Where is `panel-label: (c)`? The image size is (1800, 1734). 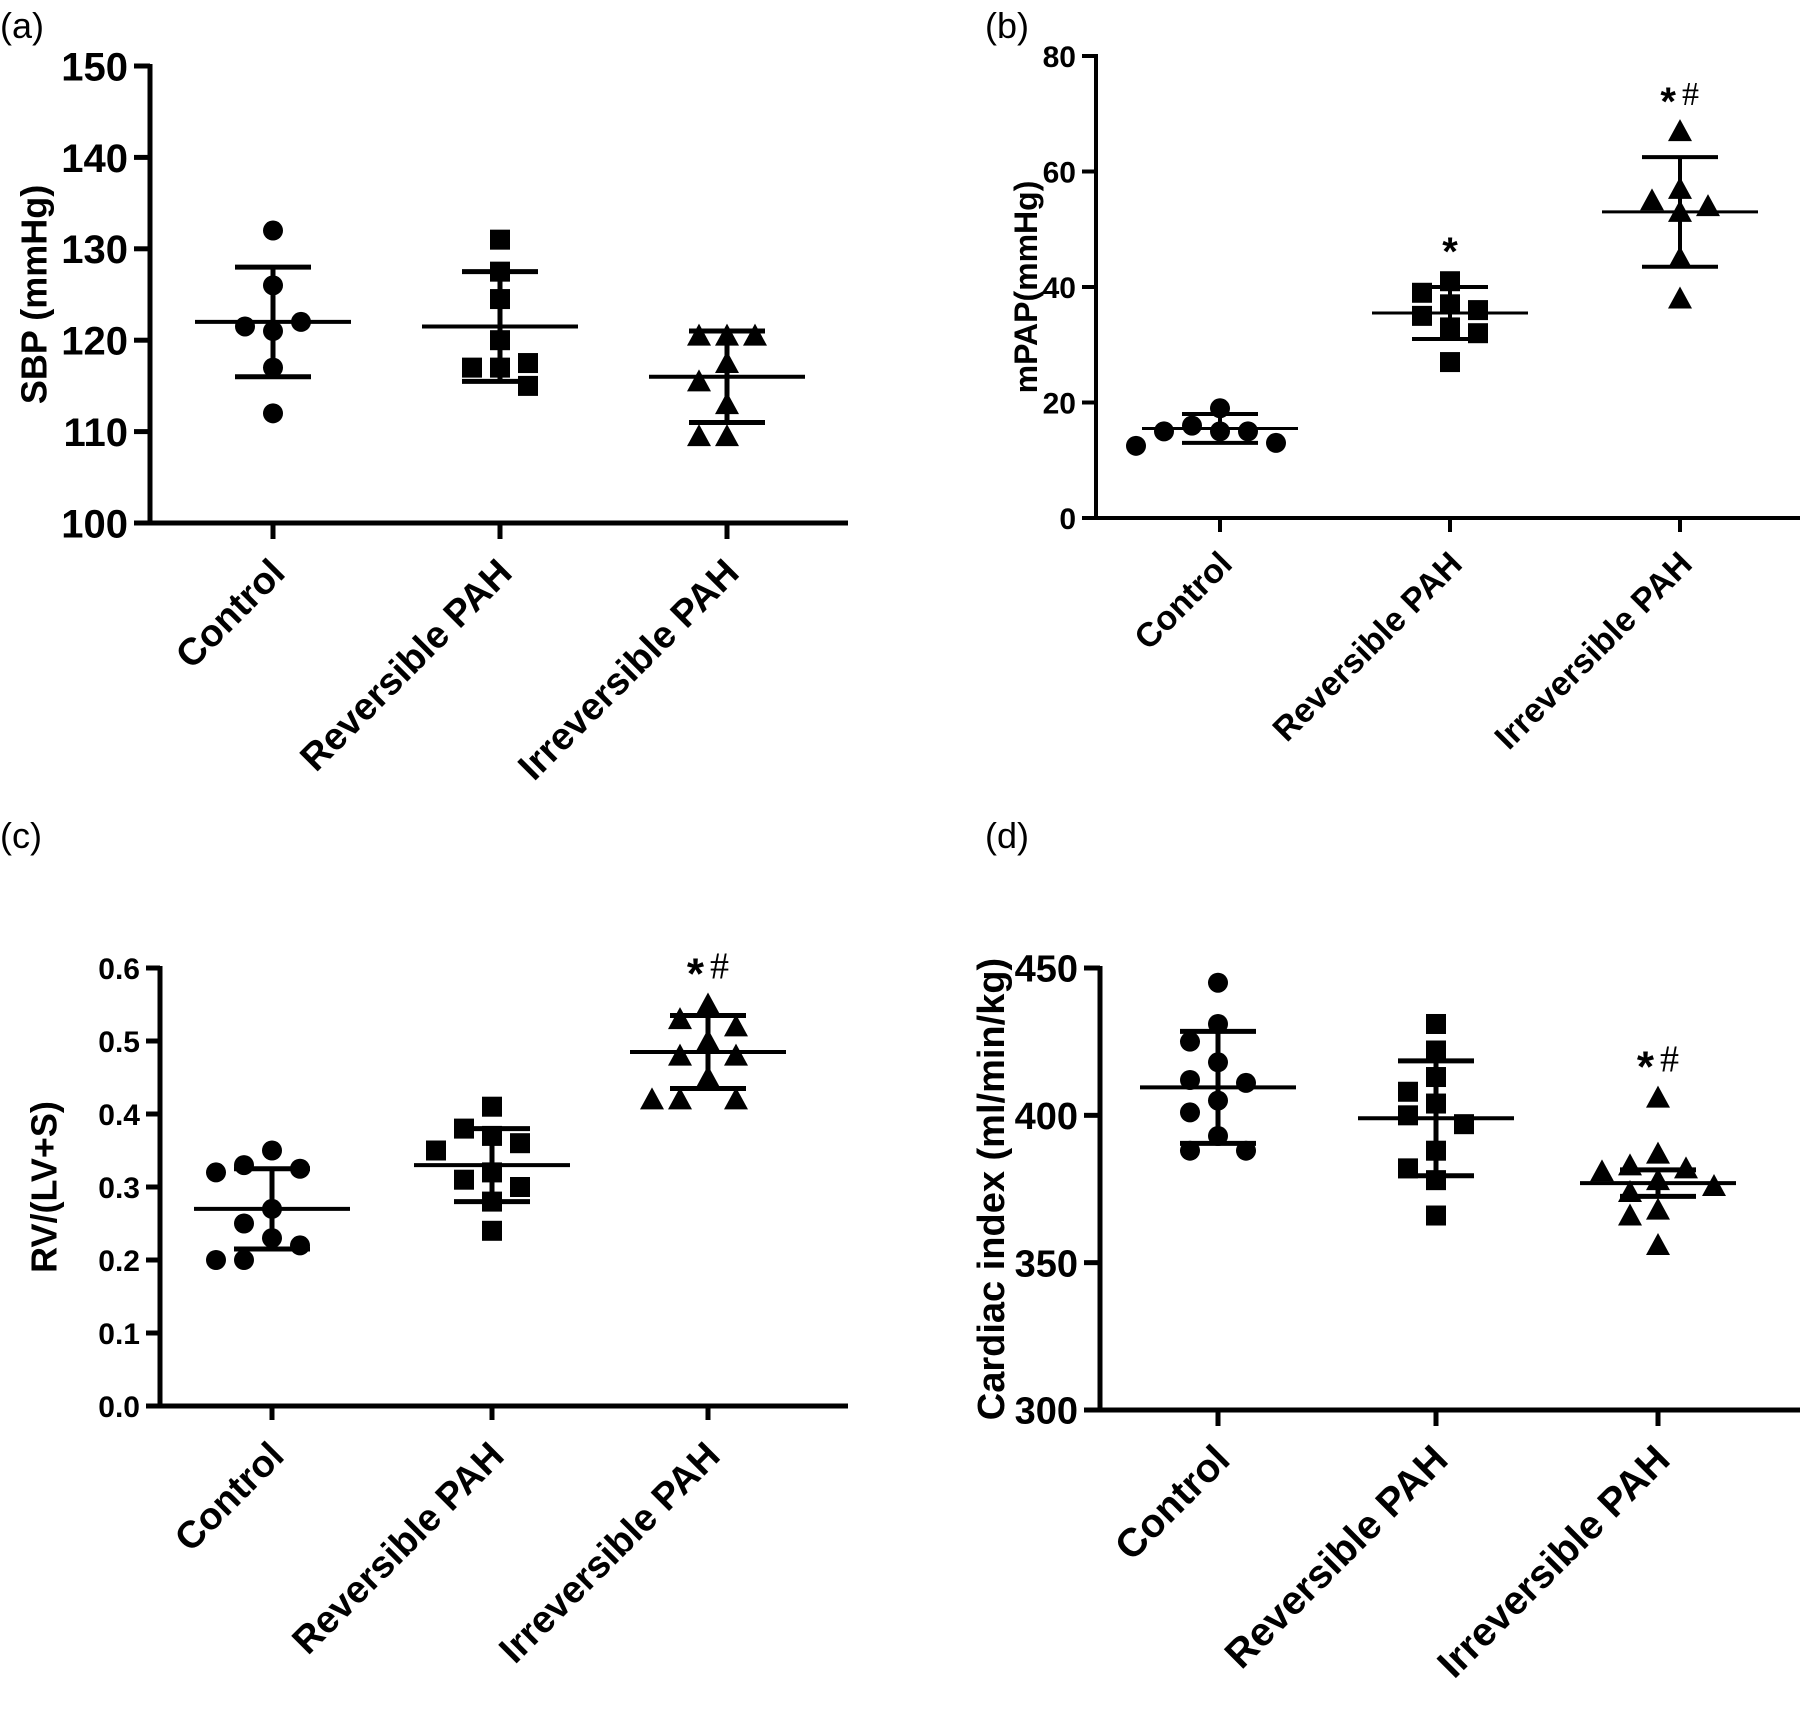
panel-label: (c) is located at coordinates (21, 835).